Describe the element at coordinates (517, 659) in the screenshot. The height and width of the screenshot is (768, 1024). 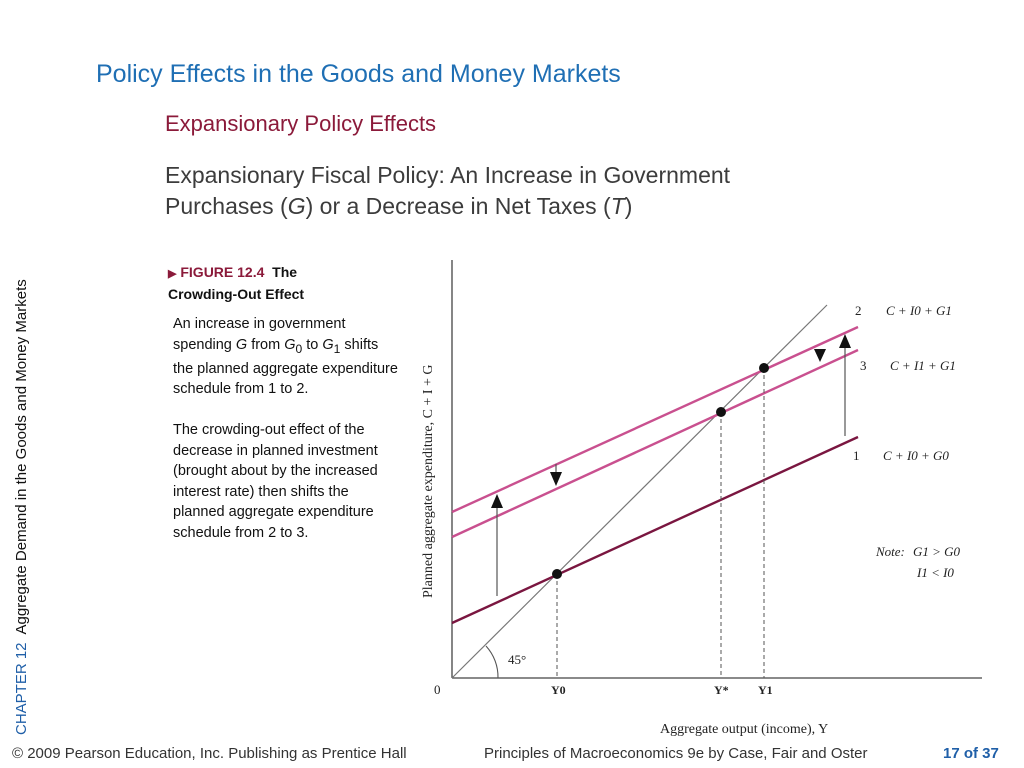
I see `angle-label: 45°` at that location.